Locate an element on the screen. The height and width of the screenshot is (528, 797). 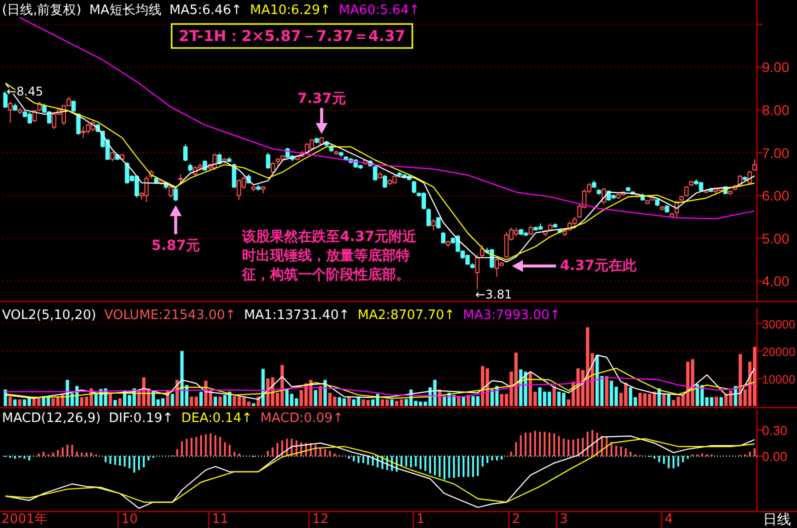
y-tick-label: 10000 is located at coordinates (779, 379).